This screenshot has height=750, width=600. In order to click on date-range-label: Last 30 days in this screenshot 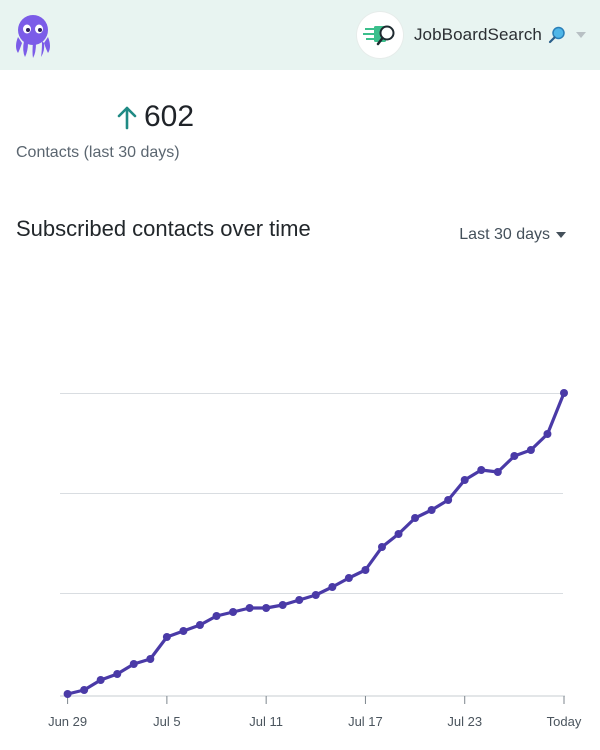, I will do `click(504, 234)`.